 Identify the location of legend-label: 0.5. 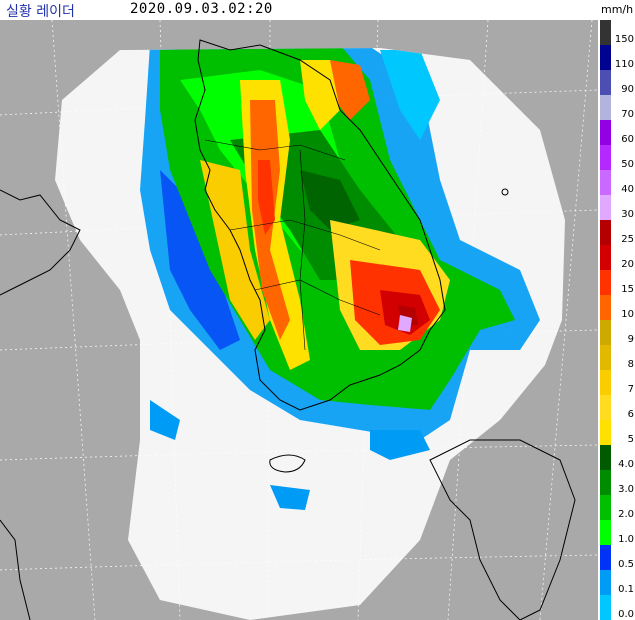
(626, 564).